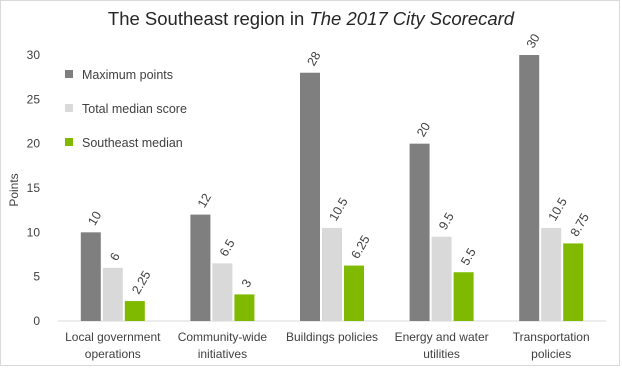 The width and height of the screenshot is (622, 368). I want to click on x-category-label: Local government operations, so click(113, 345).